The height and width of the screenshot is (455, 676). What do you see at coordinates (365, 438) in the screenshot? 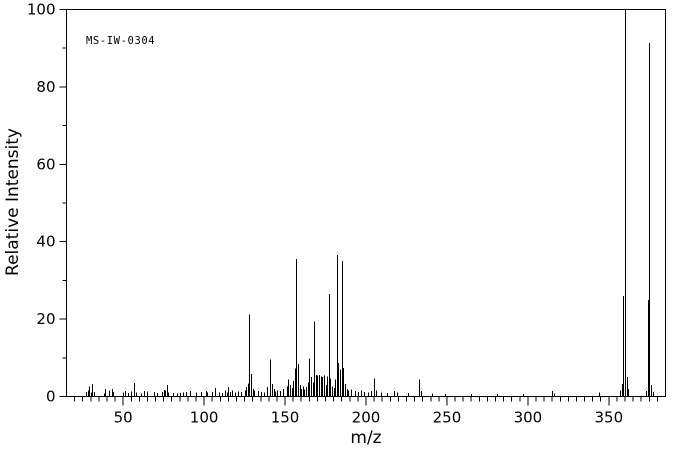
I see `x-axis-title: m/z` at bounding box center [365, 438].